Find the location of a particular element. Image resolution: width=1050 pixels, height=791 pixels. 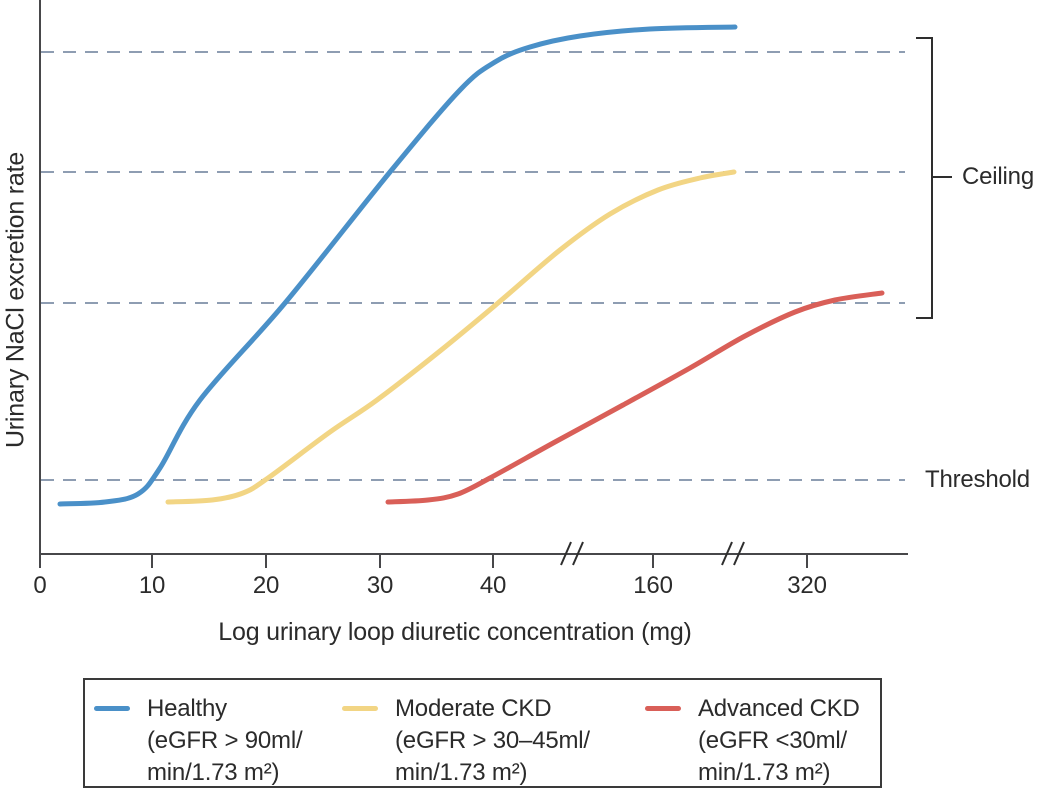

legend-label-advanced-ckd: Advanced CKD is located at coordinates (779, 708).